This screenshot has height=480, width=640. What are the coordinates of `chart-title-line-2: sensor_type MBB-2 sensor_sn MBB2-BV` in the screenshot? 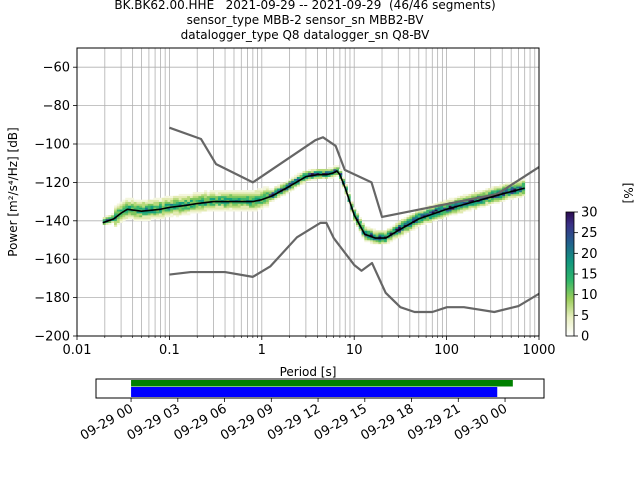 It's located at (305, 20).